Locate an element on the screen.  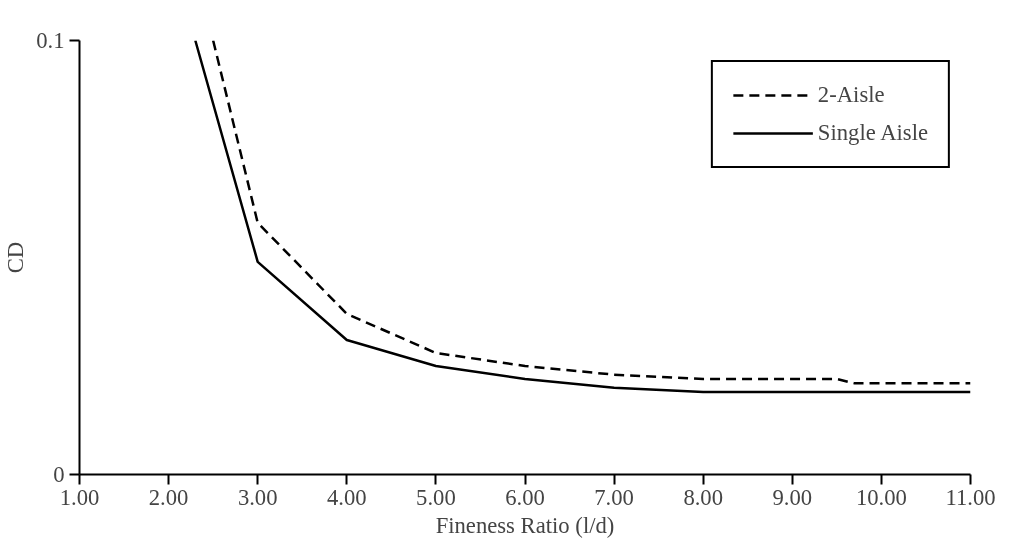
x-tick-label: 7.00 is located at coordinates (614, 497).